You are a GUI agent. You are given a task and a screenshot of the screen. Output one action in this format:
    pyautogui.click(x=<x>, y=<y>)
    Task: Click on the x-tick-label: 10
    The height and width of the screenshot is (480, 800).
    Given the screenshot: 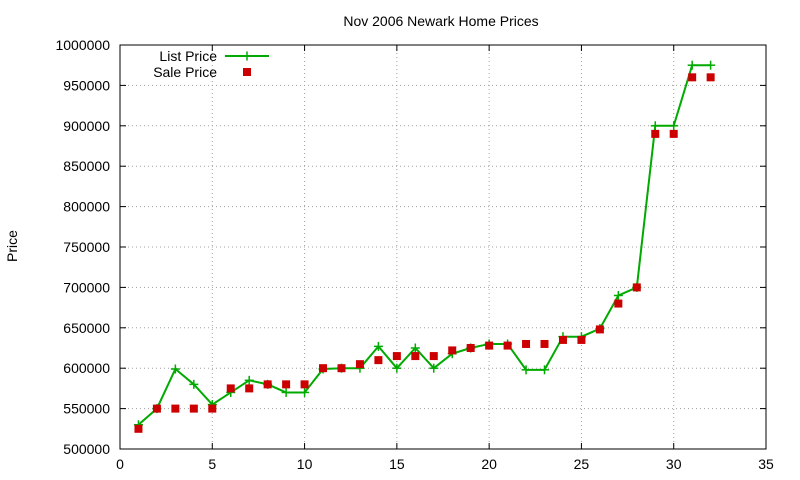 What is the action you would take?
    pyautogui.click(x=305, y=464)
    